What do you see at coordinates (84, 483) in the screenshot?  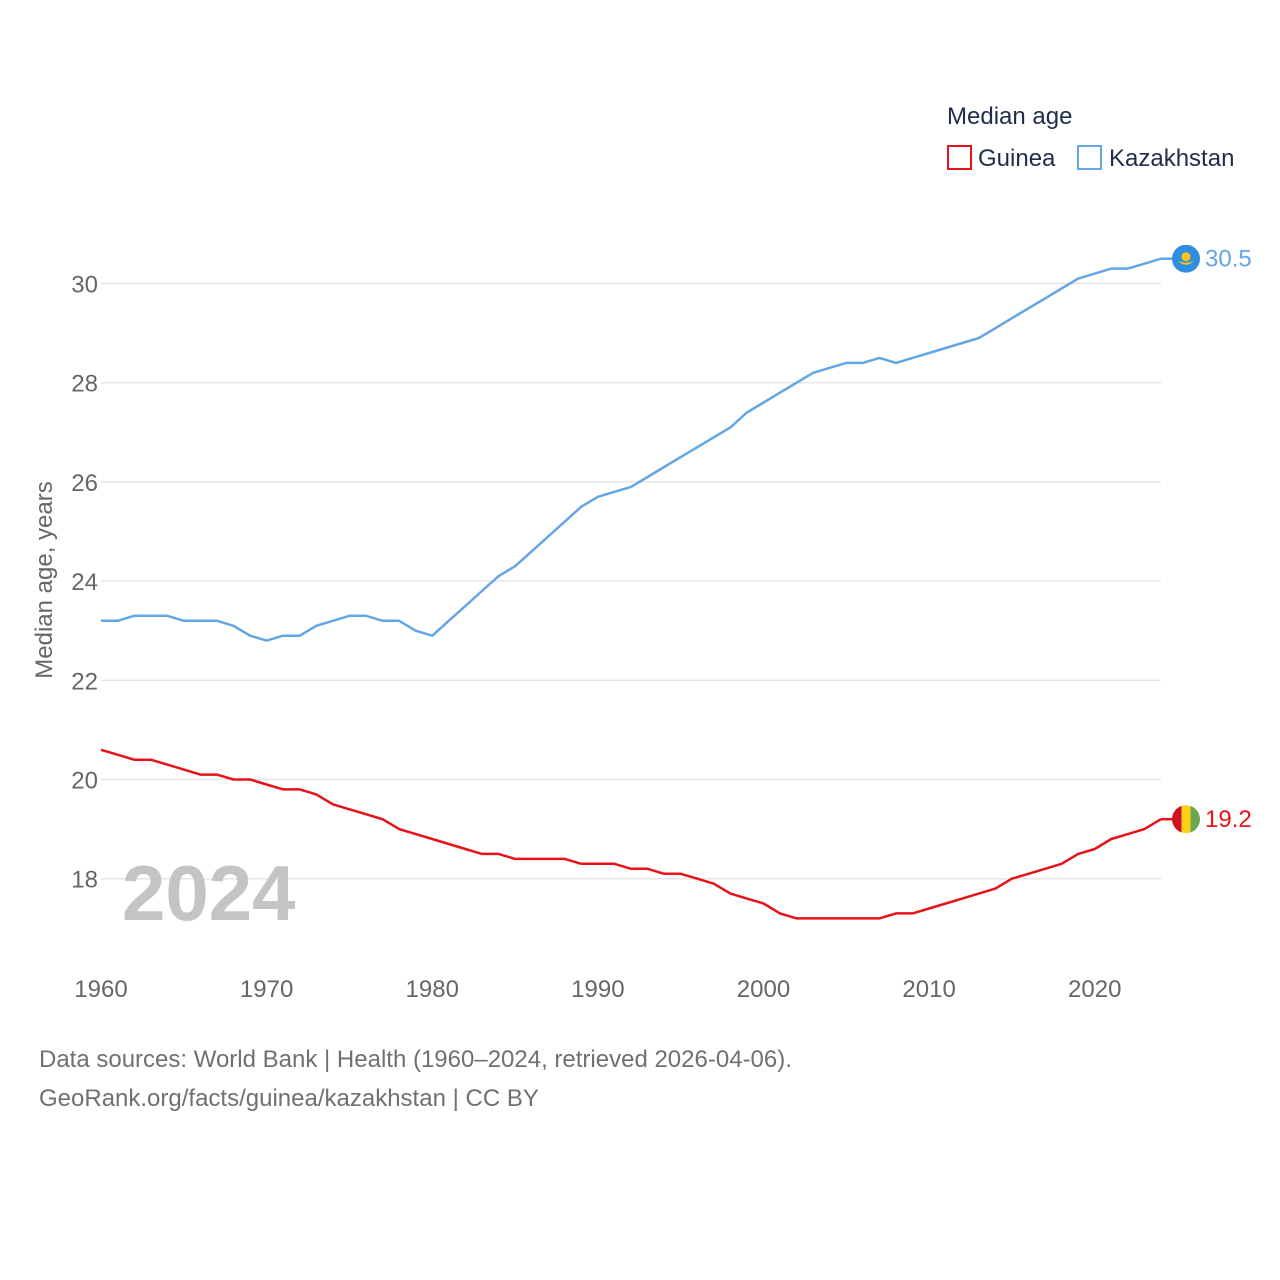 I see `y-tick-label: 26` at bounding box center [84, 483].